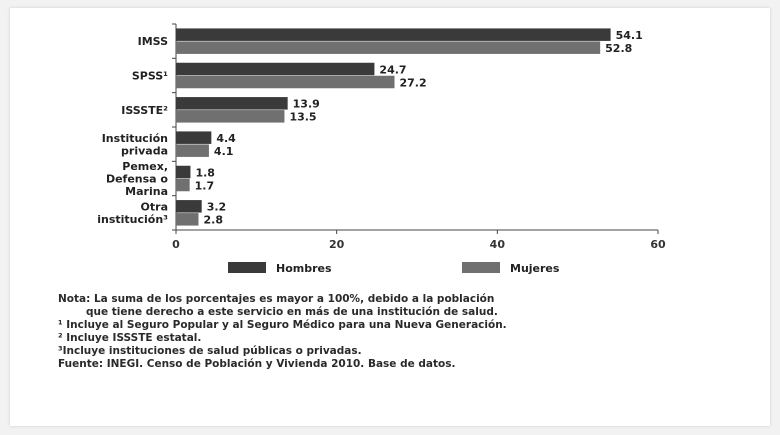  Describe the element at coordinates (217, 207) in the screenshot. I see `data-label: 3.2` at that location.